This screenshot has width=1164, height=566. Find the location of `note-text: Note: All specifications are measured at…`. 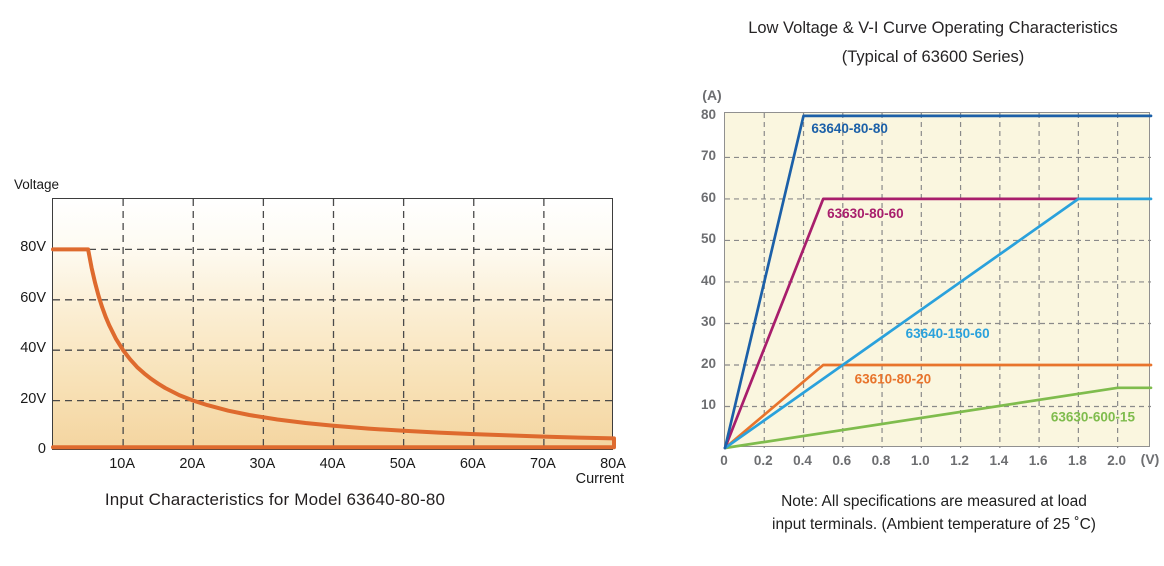

note-text: Note: All specifications are measured at… is located at coordinates (934, 513).